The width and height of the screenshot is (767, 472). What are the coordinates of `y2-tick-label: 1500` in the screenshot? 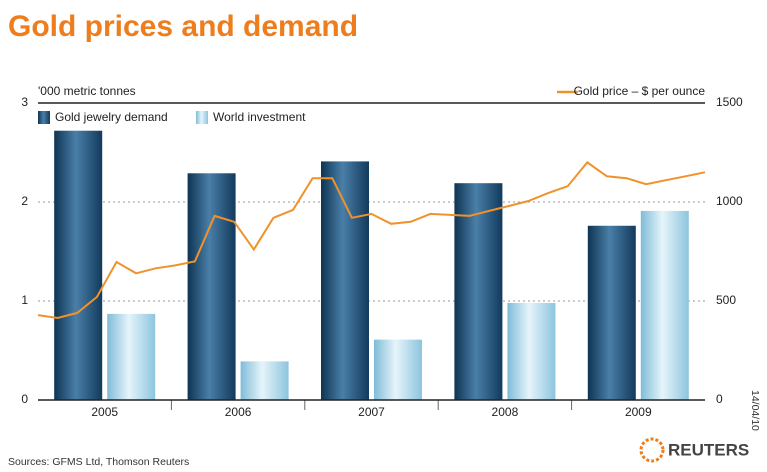 It's located at (729, 102).